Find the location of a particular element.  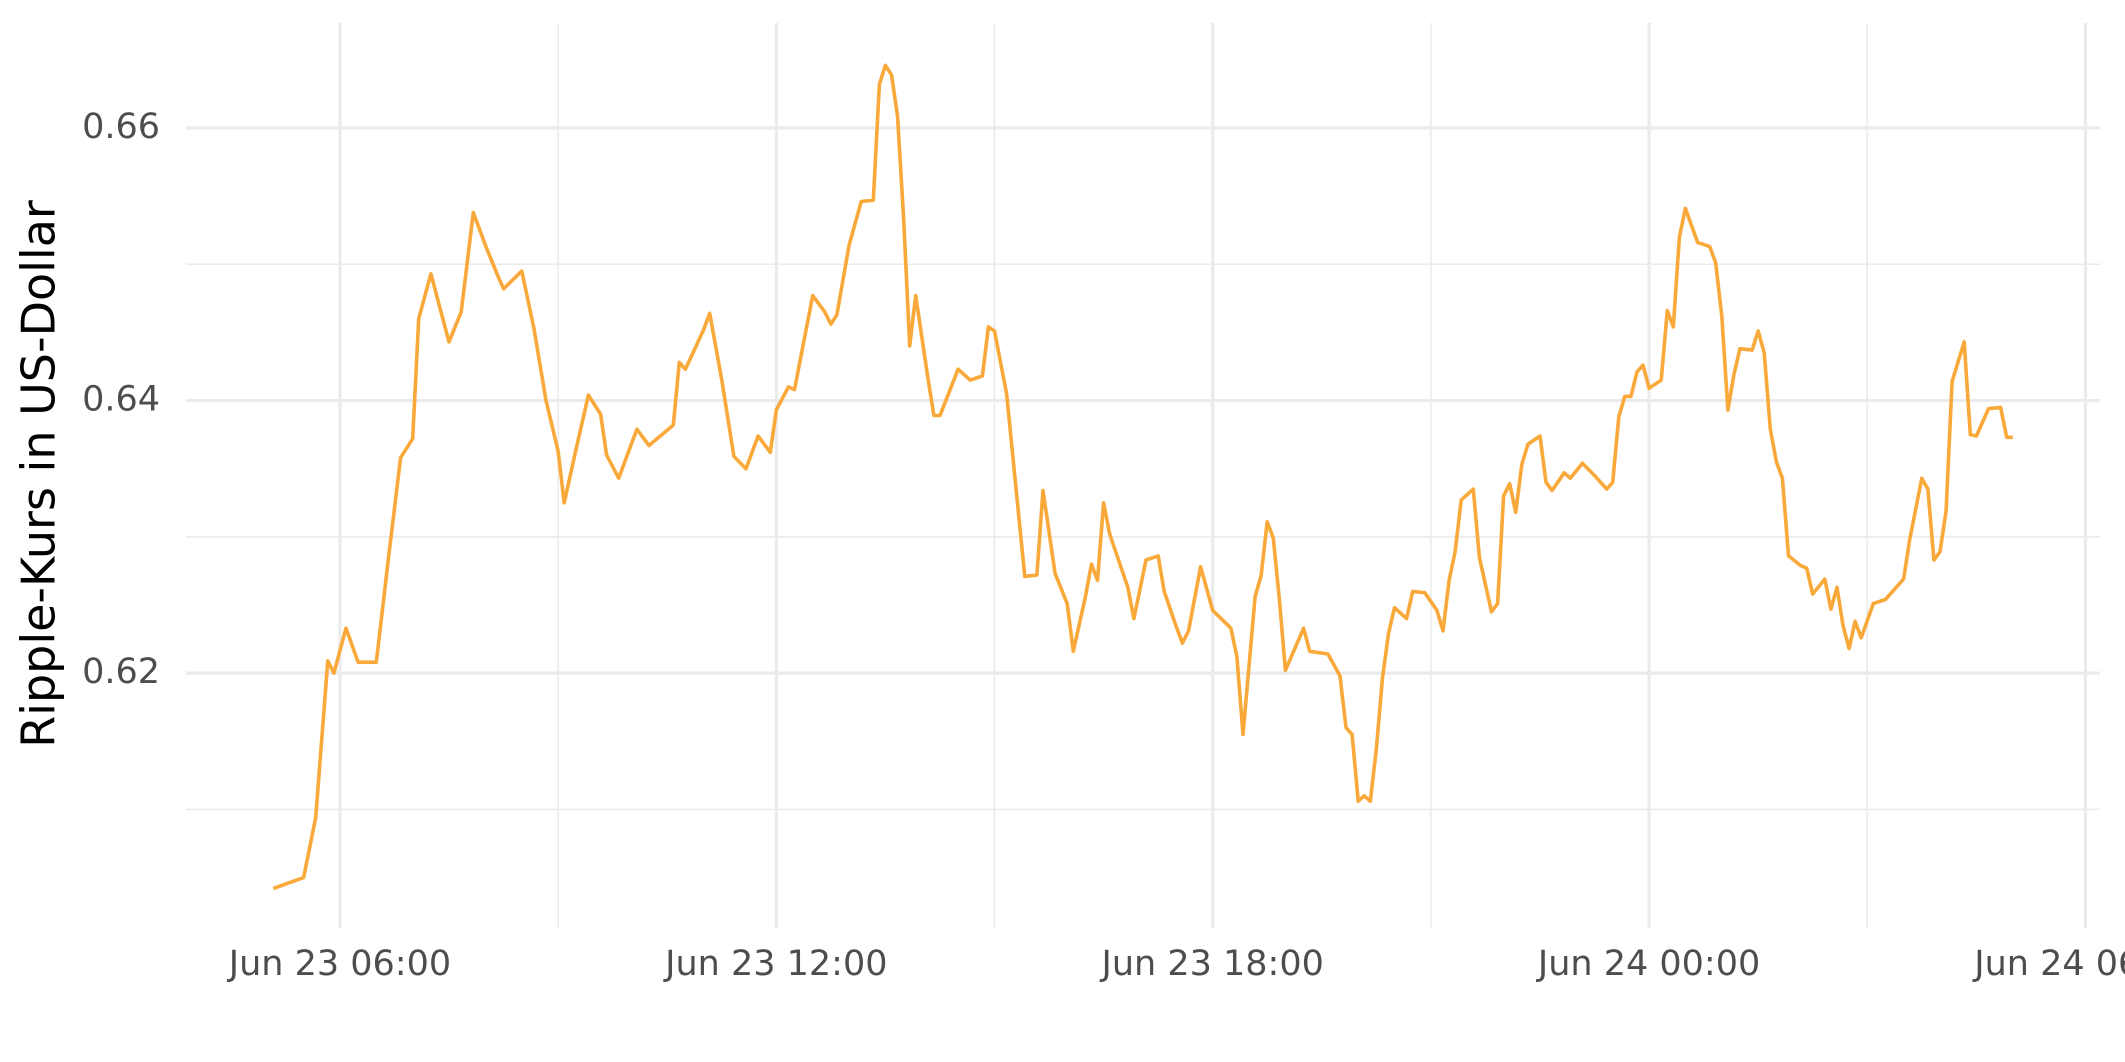

y-tick-label: 0.62 is located at coordinates (121, 672).